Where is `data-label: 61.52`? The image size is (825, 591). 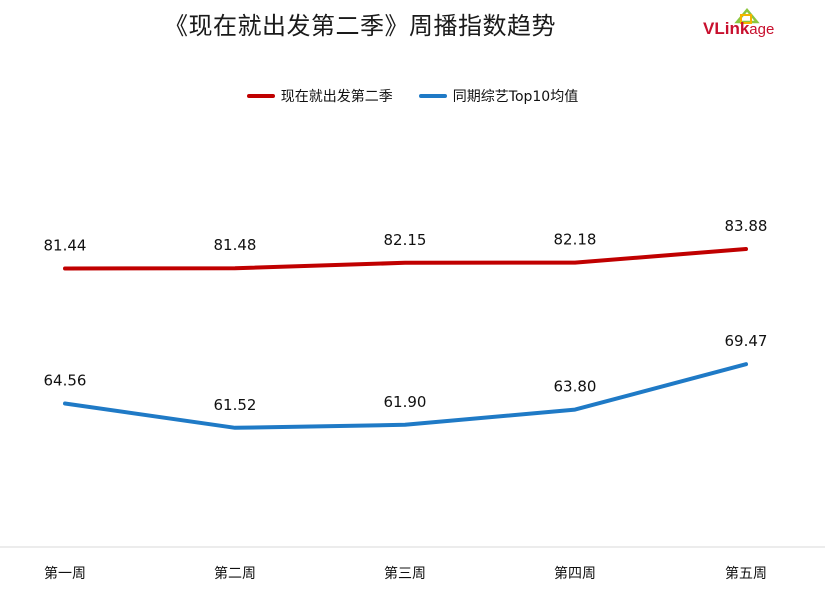
data-label: 61.52 is located at coordinates (235, 405).